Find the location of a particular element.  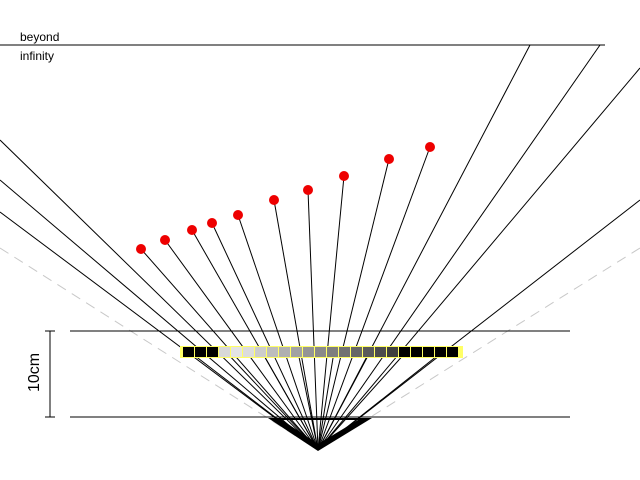

pixel-strip is located at coordinates (321, 352).